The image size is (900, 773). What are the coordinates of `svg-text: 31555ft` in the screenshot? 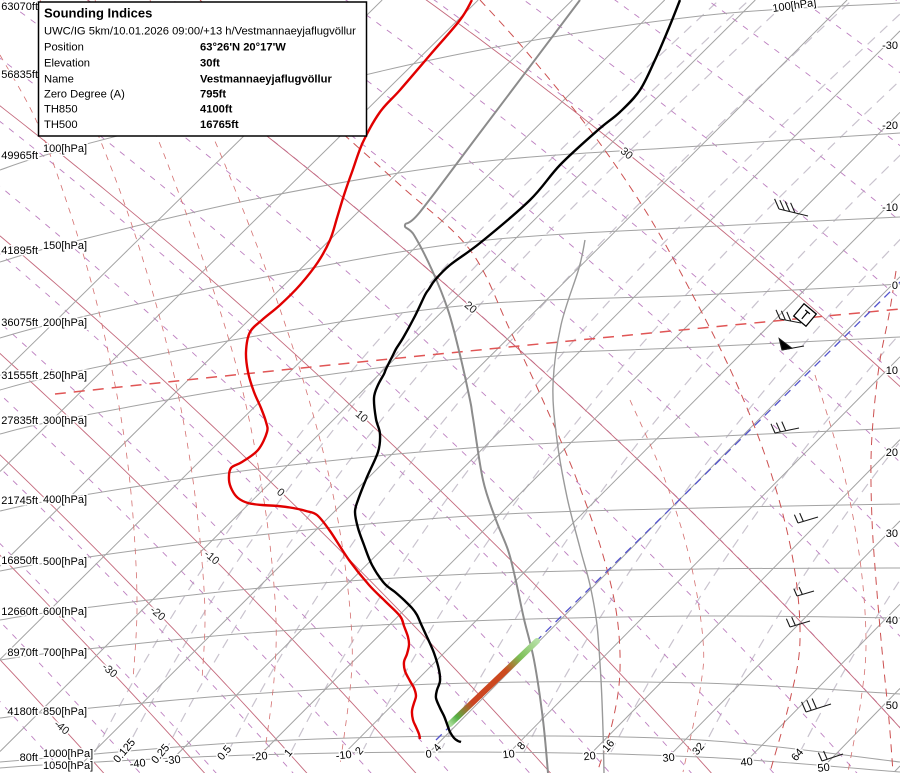 It's located at (19, 376).